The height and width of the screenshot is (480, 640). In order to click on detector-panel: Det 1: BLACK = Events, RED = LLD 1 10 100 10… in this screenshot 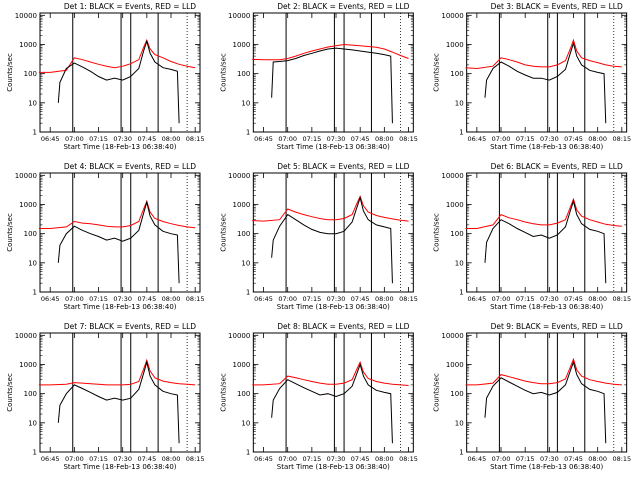, I will do `click(105, 76)`.